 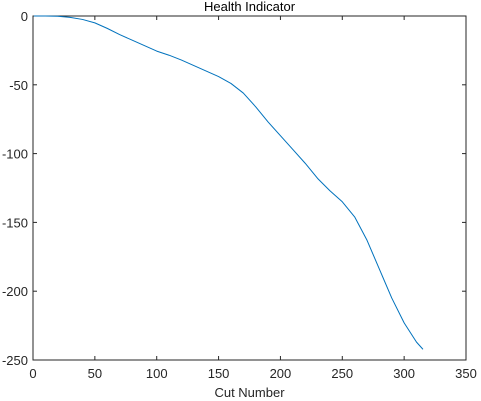 What do you see at coordinates (18, 85) in the screenshot?
I see `y-tick-label: -50` at bounding box center [18, 85].